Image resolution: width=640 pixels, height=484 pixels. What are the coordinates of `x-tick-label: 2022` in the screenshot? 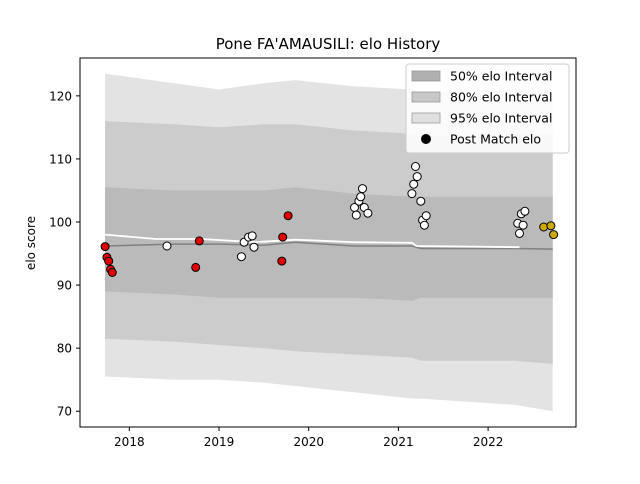 It's located at (488, 442).